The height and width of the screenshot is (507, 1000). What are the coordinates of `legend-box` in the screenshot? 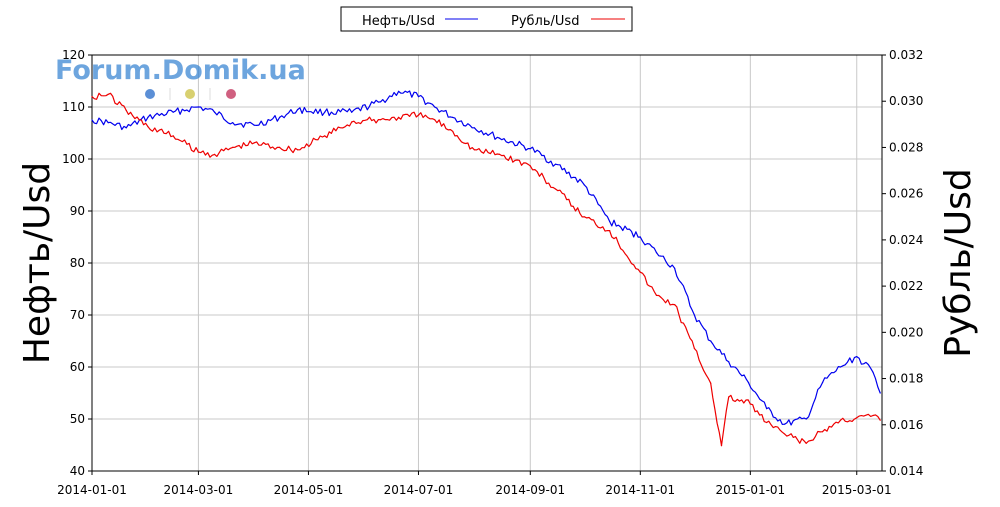 It's located at (486, 19).